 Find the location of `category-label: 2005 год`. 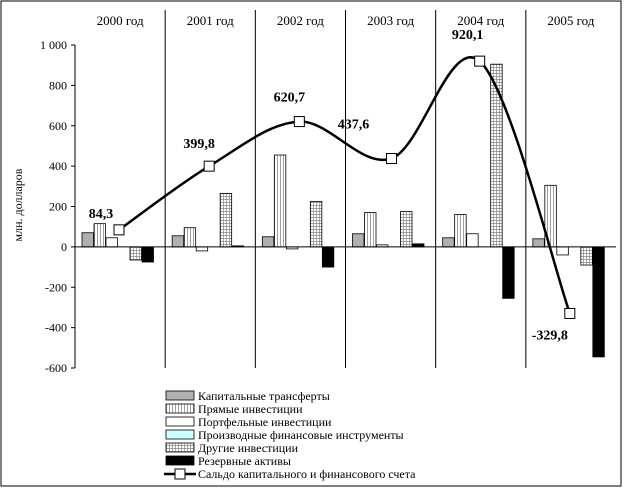

category-label: 2005 год is located at coordinates (570, 20).